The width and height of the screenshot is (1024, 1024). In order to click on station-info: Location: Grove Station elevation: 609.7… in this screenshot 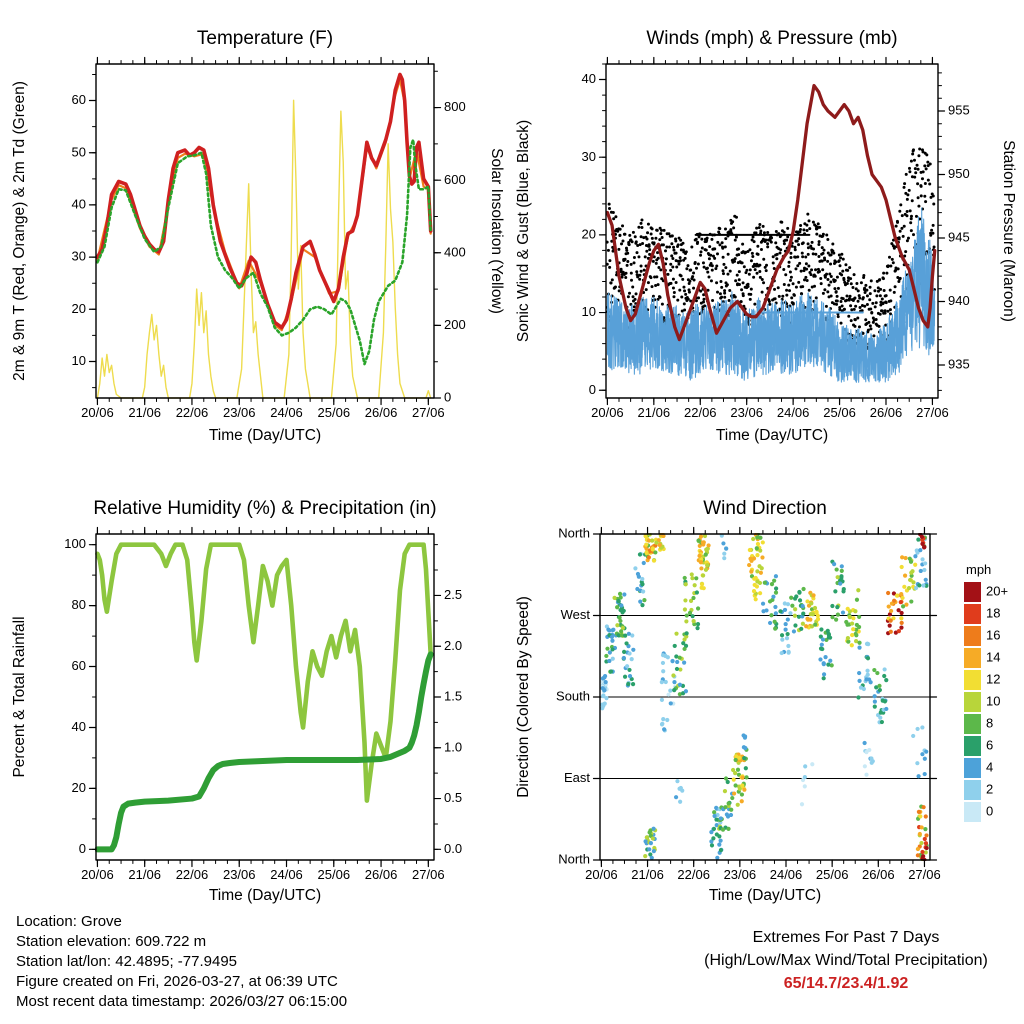, I will do `click(181, 962)`.